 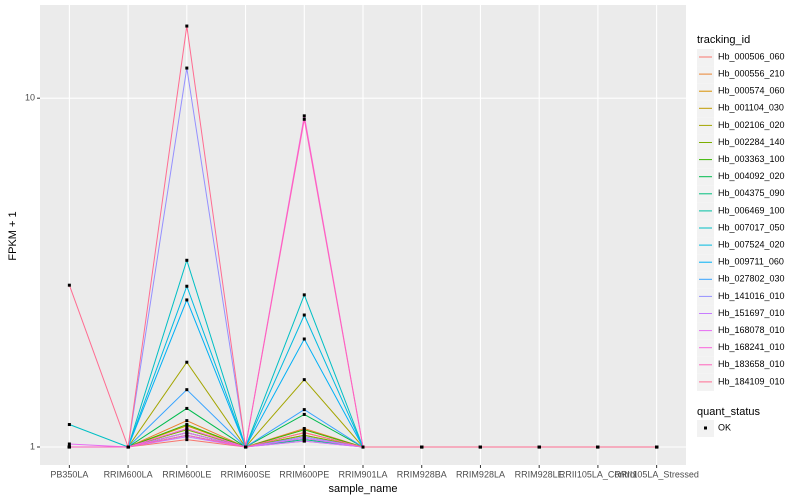 What do you see at coordinates (751, 244) in the screenshot?
I see `legend-label: Hb_007524_020` at bounding box center [751, 244].